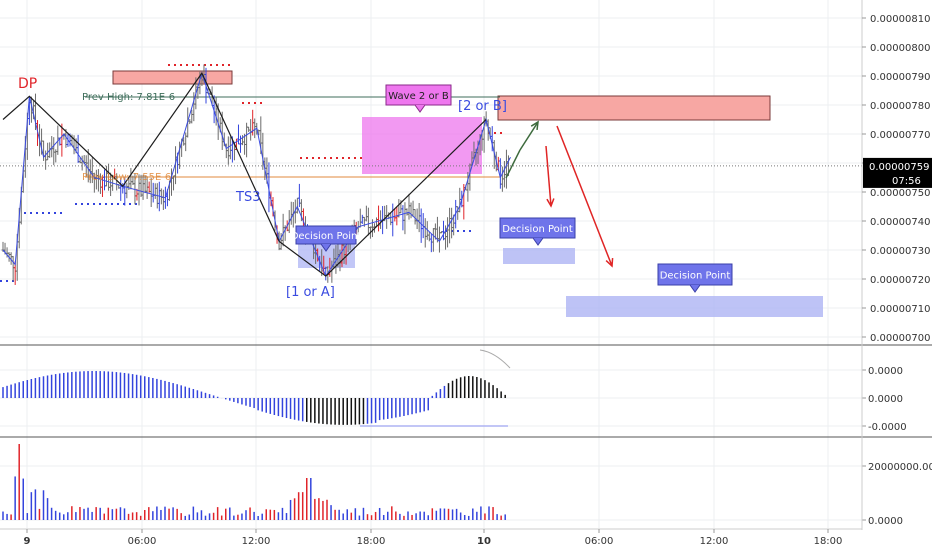  What do you see at coordinates (172, 77) in the screenshot?
I see `resistance-zone-left` at bounding box center [172, 77].